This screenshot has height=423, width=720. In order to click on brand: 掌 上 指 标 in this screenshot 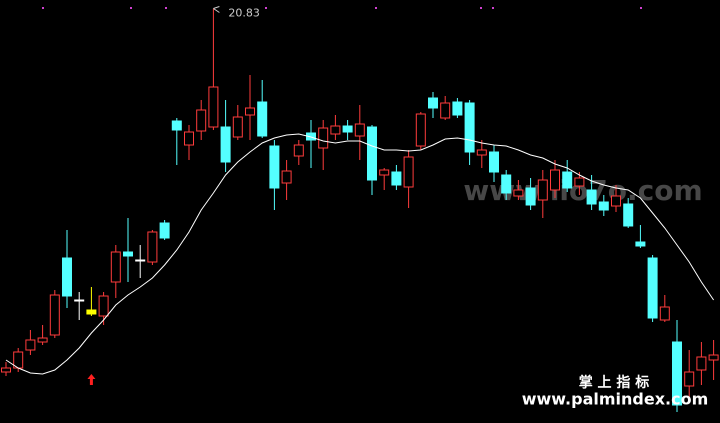, I will do `click(614, 382)`.